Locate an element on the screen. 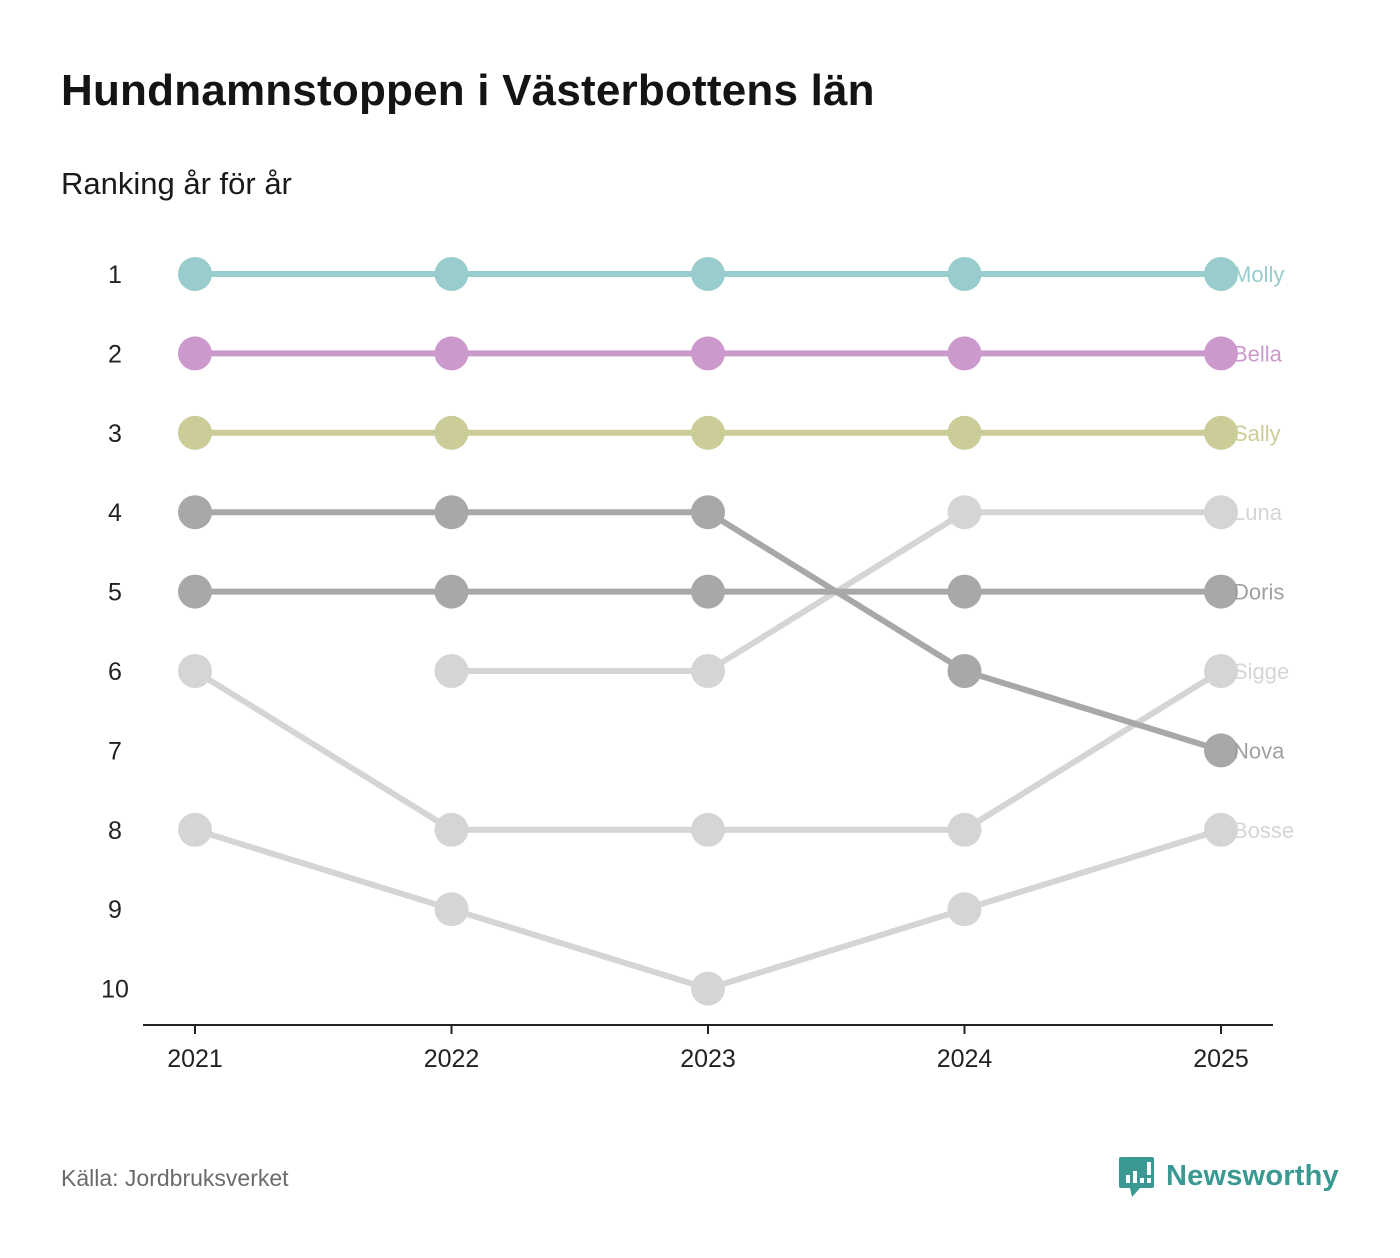 This screenshot has width=1400, height=1258. series-line-sigge is located at coordinates (708, 750).